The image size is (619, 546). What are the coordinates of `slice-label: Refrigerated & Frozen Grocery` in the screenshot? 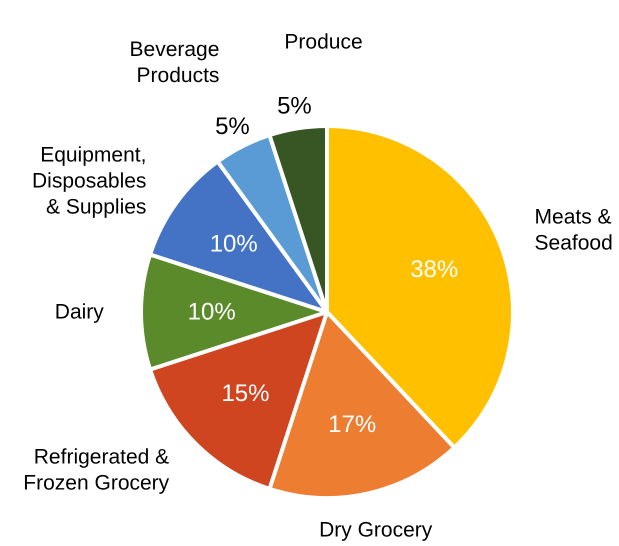 It's located at (96, 469).